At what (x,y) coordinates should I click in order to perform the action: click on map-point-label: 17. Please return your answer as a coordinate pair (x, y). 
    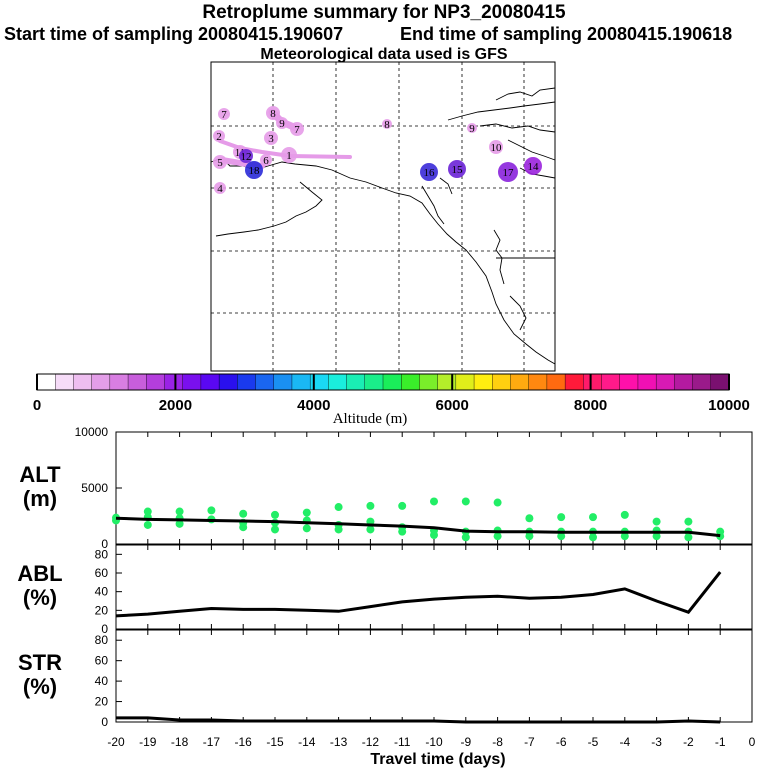
    Looking at the image, I should click on (509, 173).